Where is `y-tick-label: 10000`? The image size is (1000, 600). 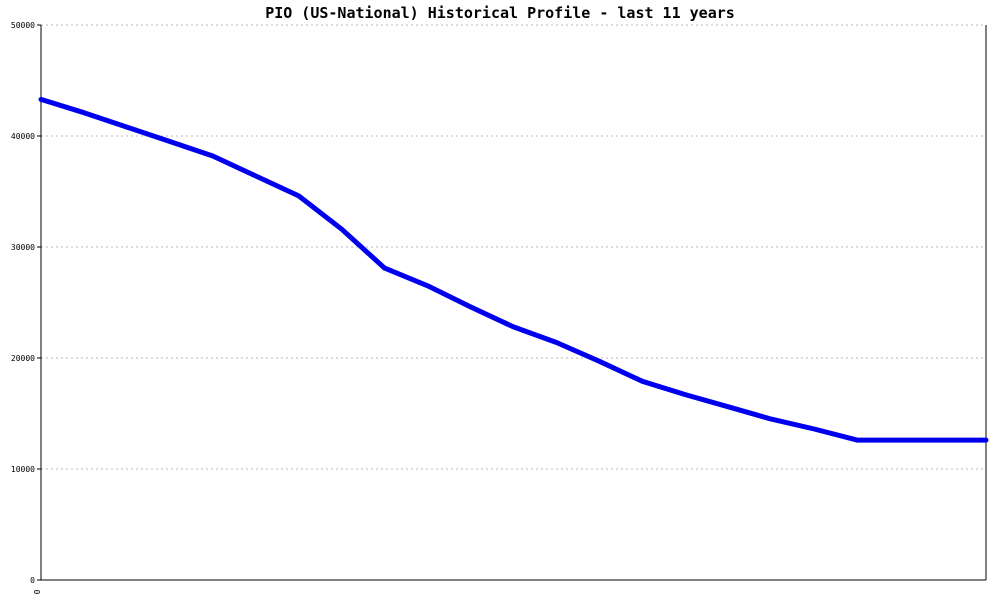 y-tick-label: 10000 is located at coordinates (23, 469).